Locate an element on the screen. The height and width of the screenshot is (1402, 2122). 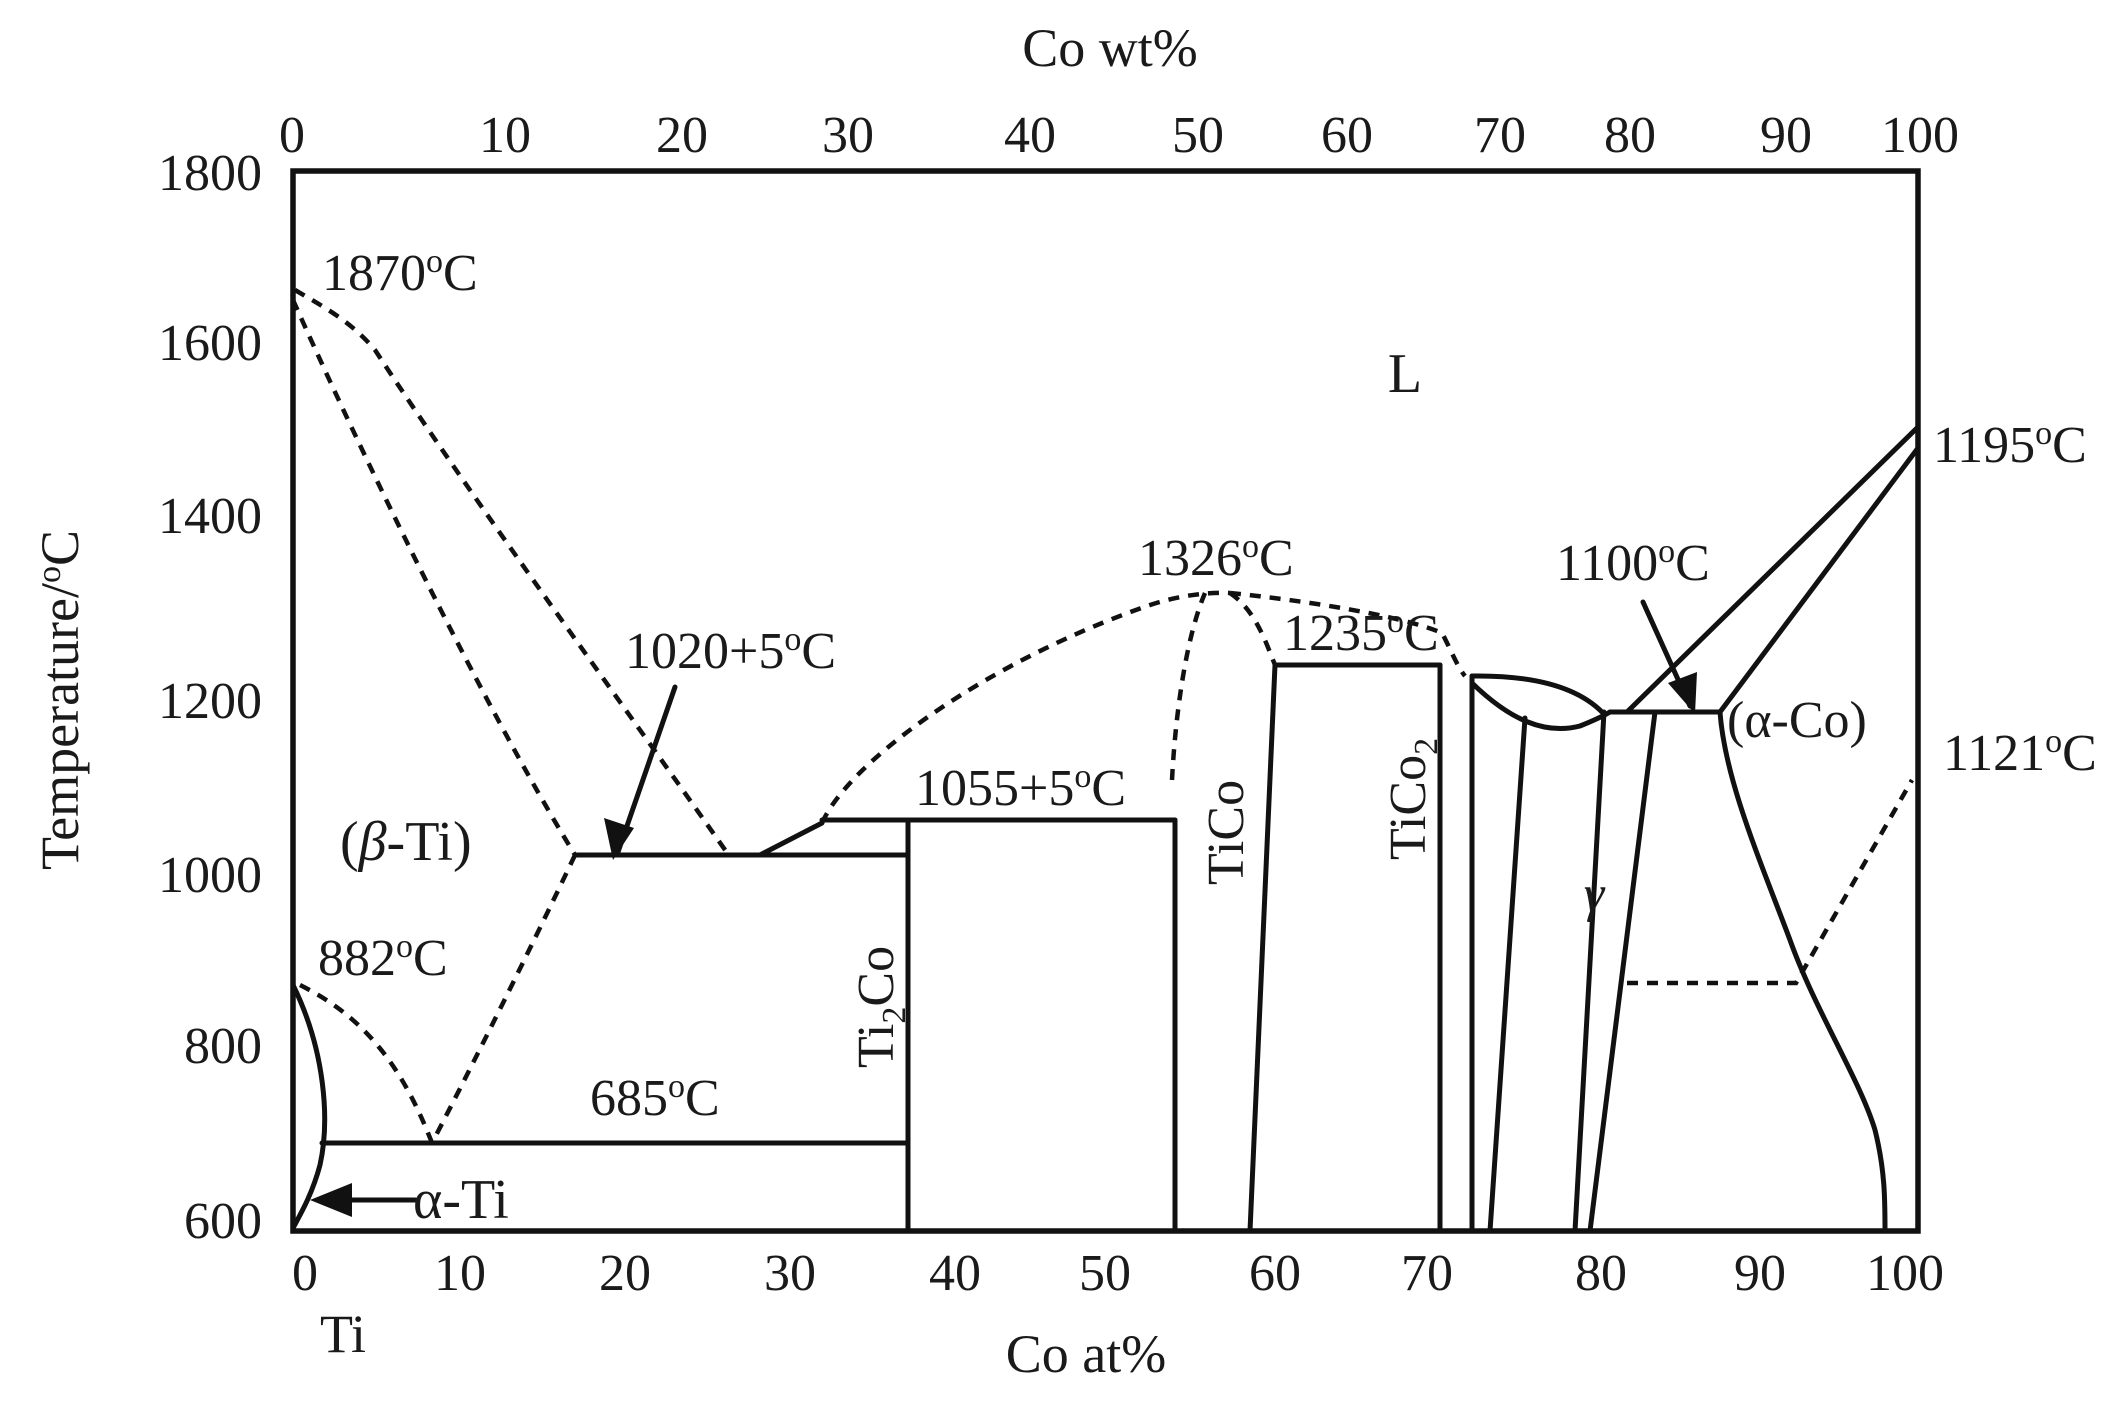
x-bottom-axis-title: Co at% is located at coordinates (1086, 1354).